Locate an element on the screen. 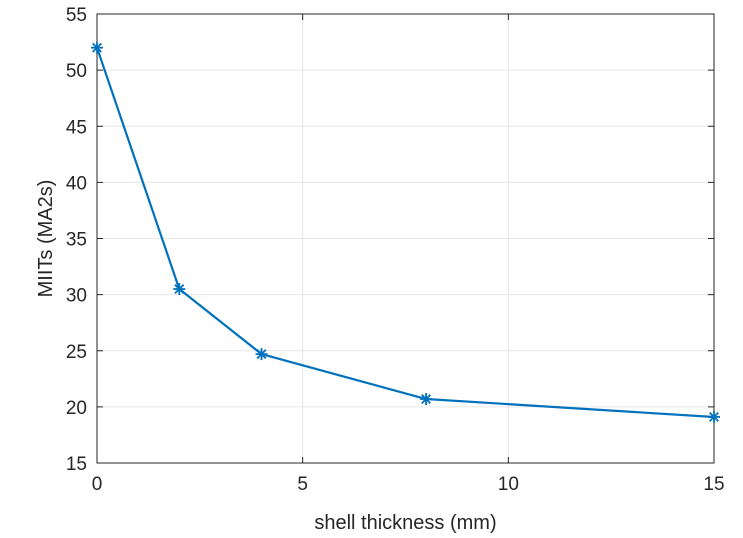  y-tick-label: 40 is located at coordinates (76, 183).